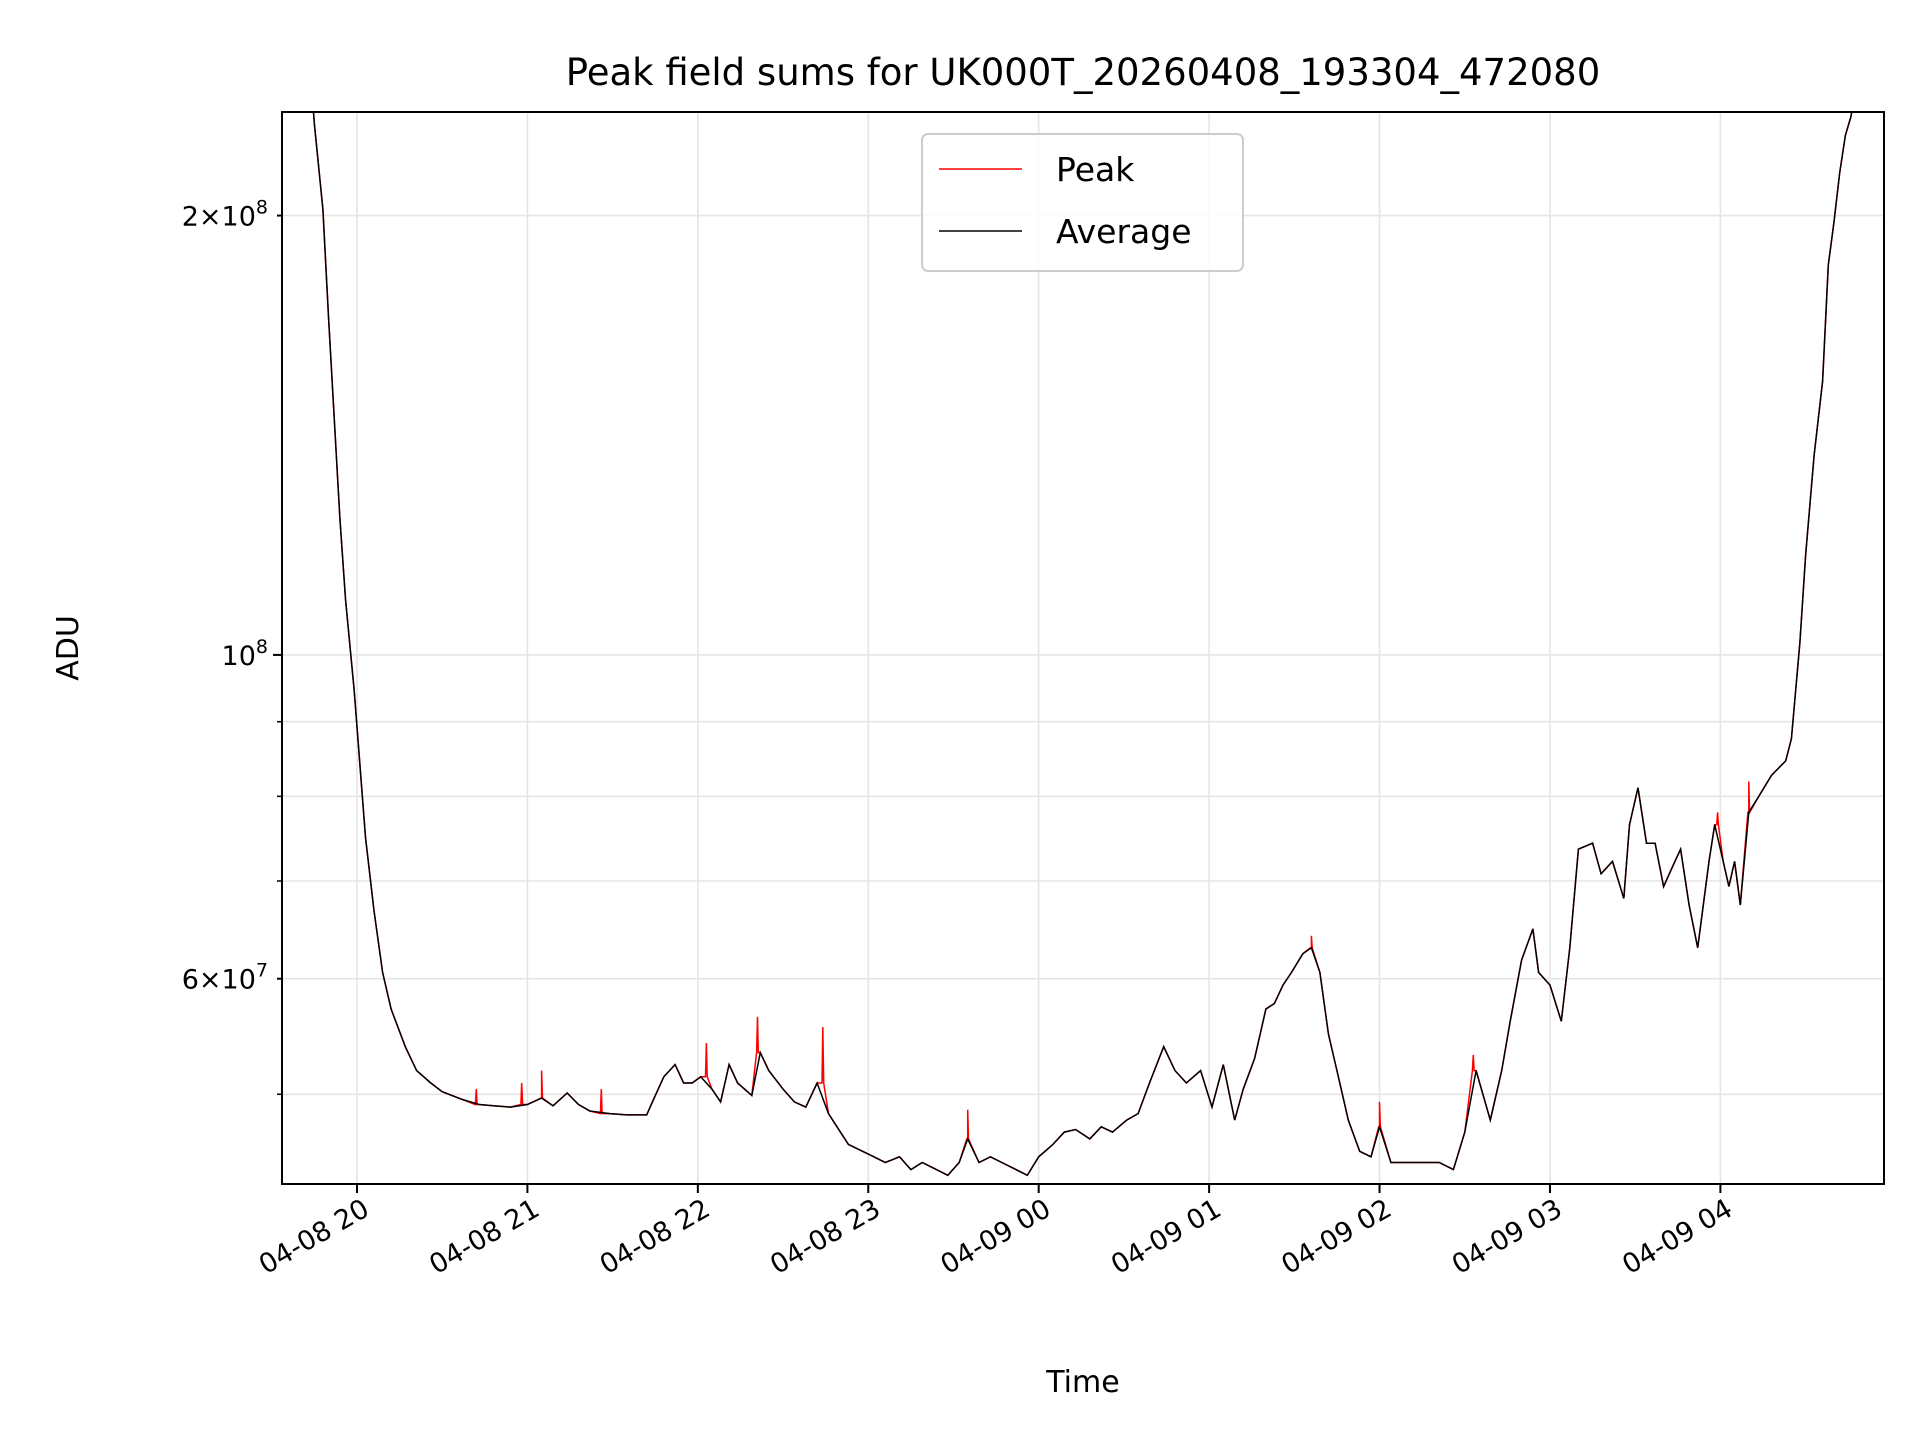 The width and height of the screenshot is (1920, 1440). What do you see at coordinates (996, 1237) in the screenshot?
I see `x-tick-label: 04-09 00` at bounding box center [996, 1237].